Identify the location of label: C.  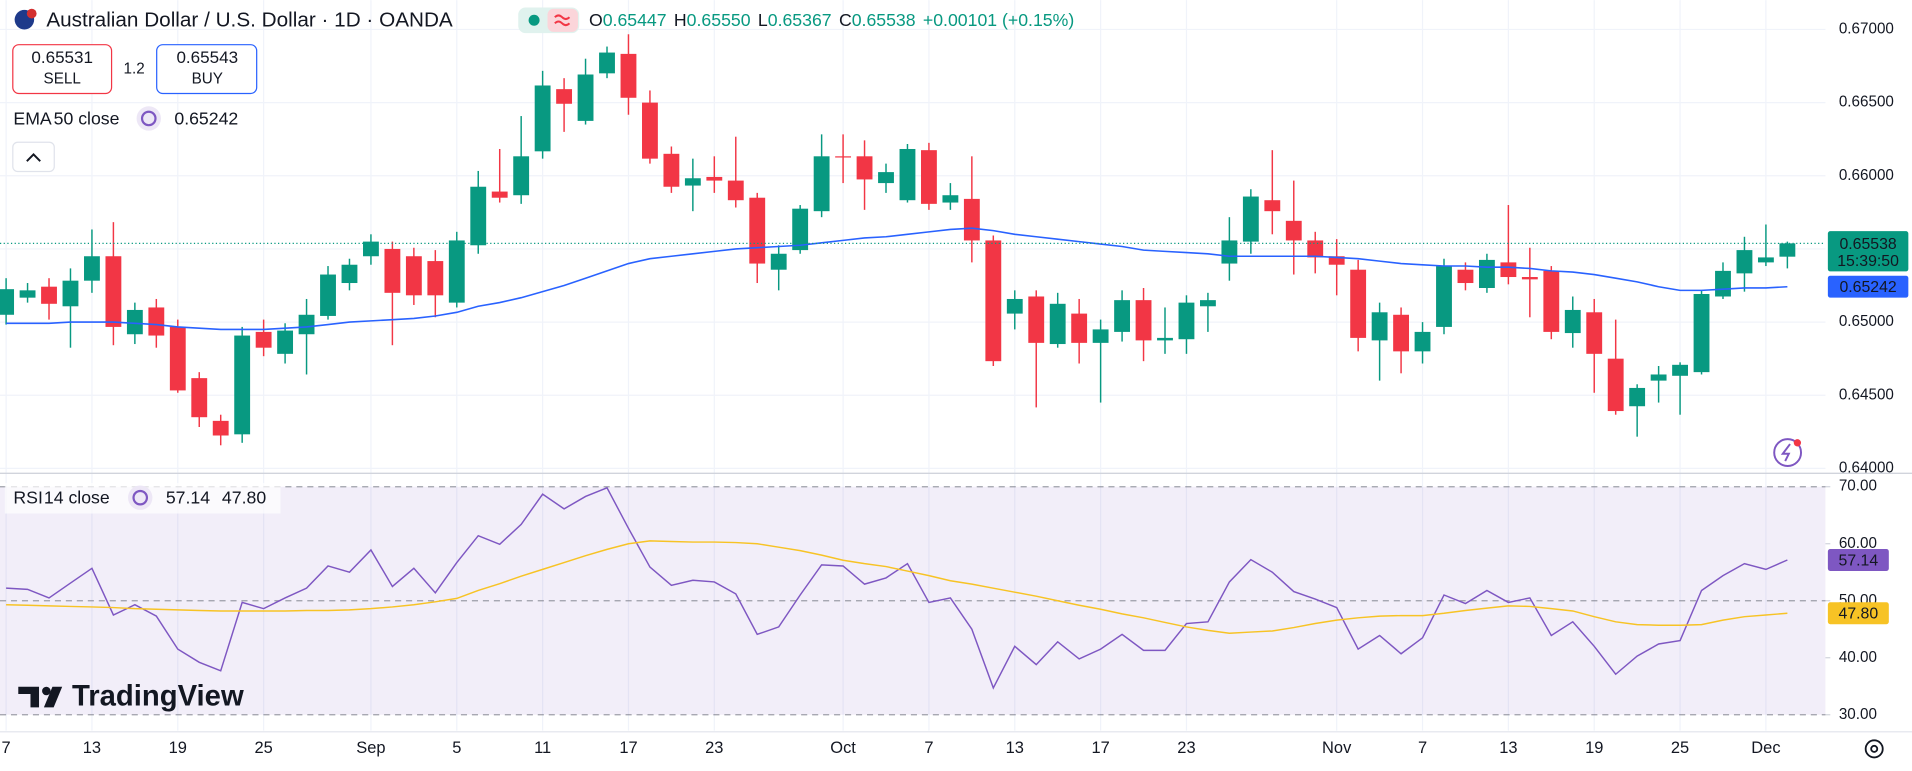
(845, 20).